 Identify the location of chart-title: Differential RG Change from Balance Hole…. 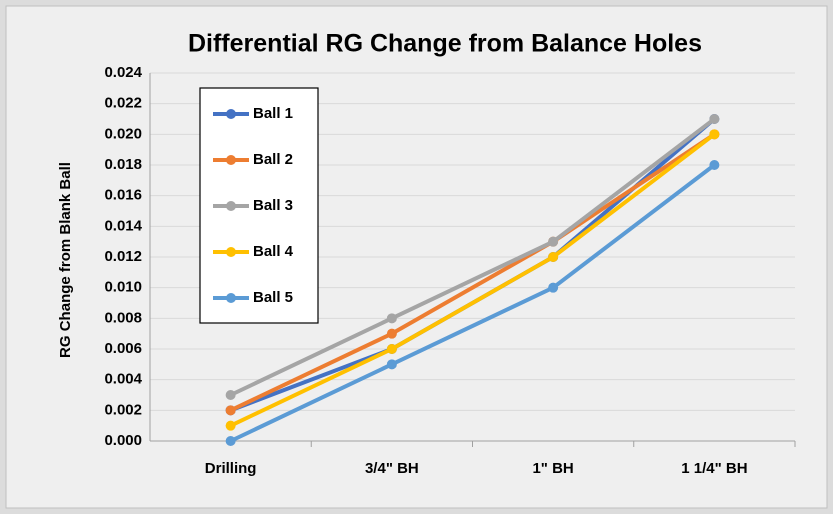
(445, 44).